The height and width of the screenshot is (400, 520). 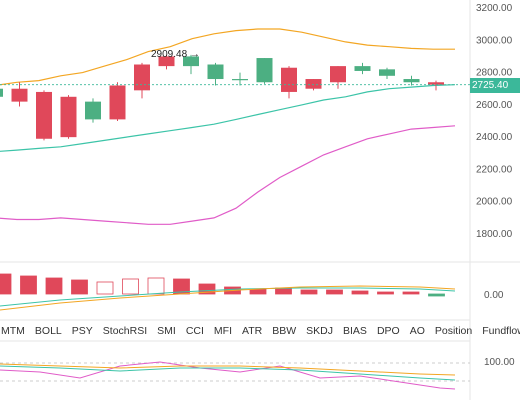 I want to click on oscillator-line-k, so click(x=228, y=375).